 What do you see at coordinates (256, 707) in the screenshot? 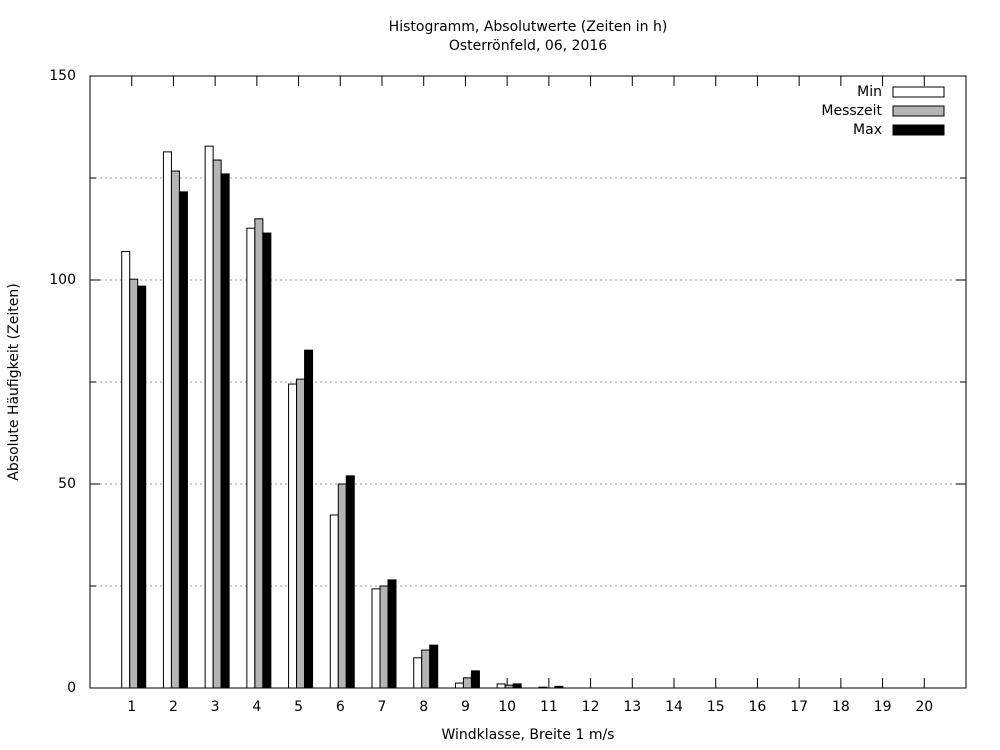
I see `x-tick-label: 4` at bounding box center [256, 707].